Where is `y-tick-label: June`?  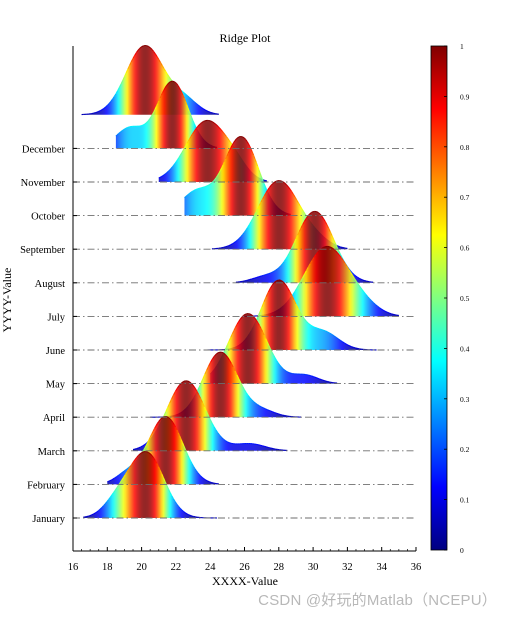 y-tick-label: June is located at coordinates (56, 351).